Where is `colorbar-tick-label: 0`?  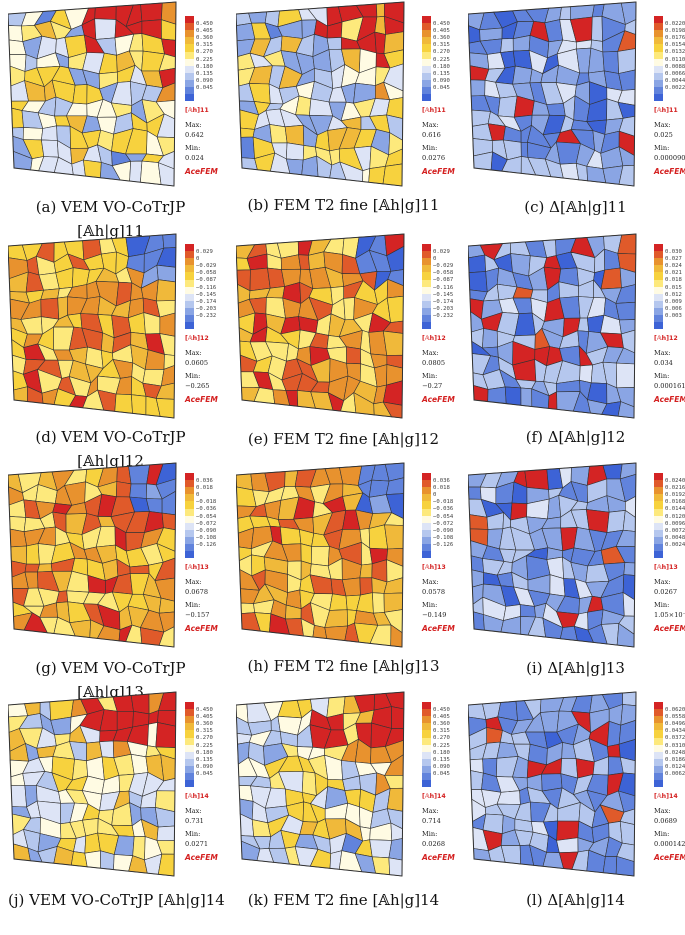 colorbar-tick-label: 0 is located at coordinates (198, 495).